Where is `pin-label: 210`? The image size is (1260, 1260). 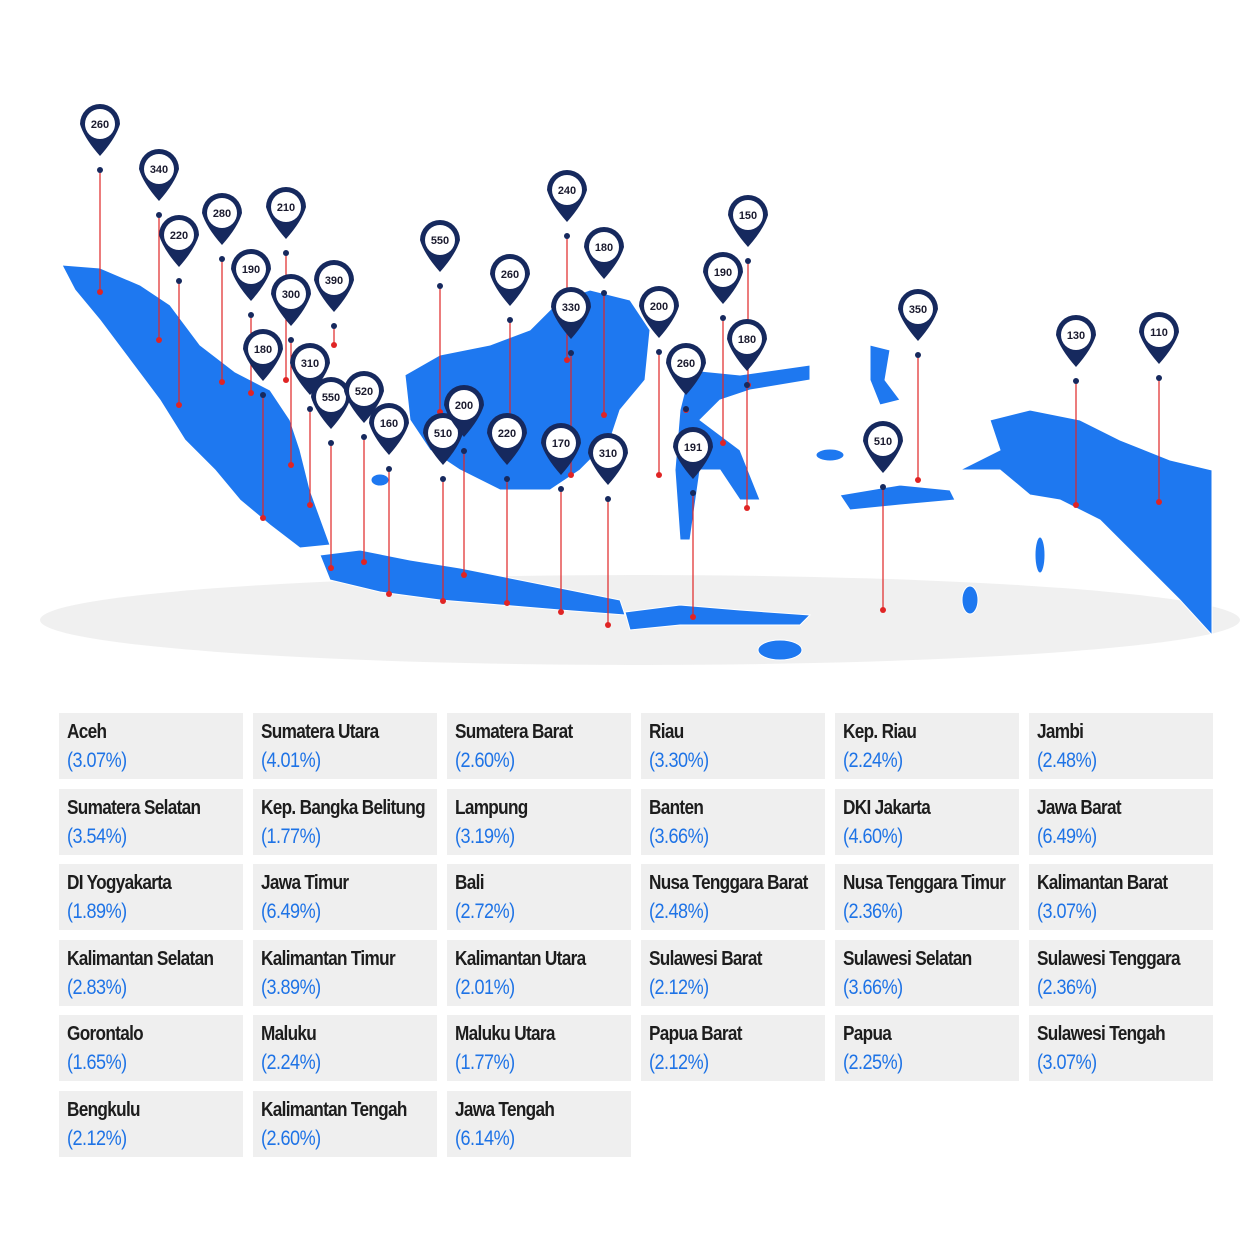
pin-label: 210 is located at coordinates (286, 208).